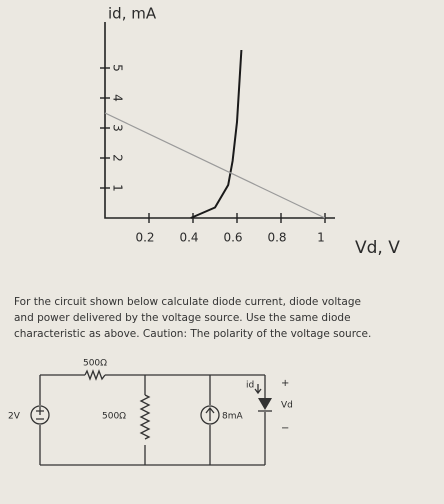 This screenshot has height=504, width=444. I want to click on x-tick-label: 0.8, so click(276, 238).